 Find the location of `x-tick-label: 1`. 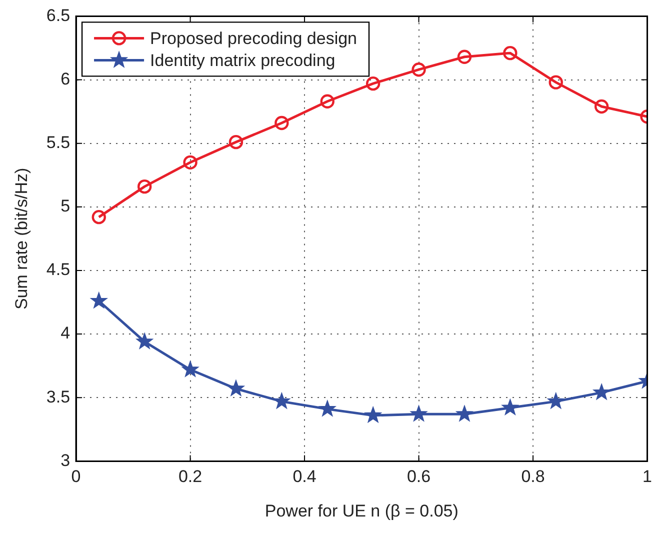

x-tick-label: 1 is located at coordinates (647, 476).